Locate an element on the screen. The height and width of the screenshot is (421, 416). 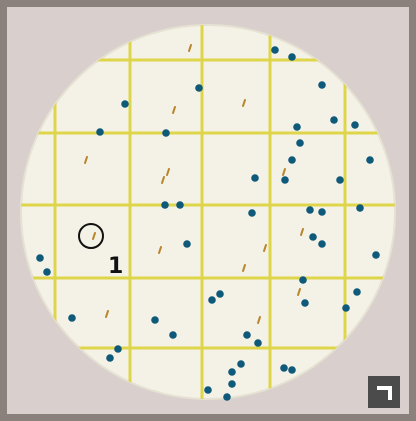
corner-icon is located at coordinates (384, 393).